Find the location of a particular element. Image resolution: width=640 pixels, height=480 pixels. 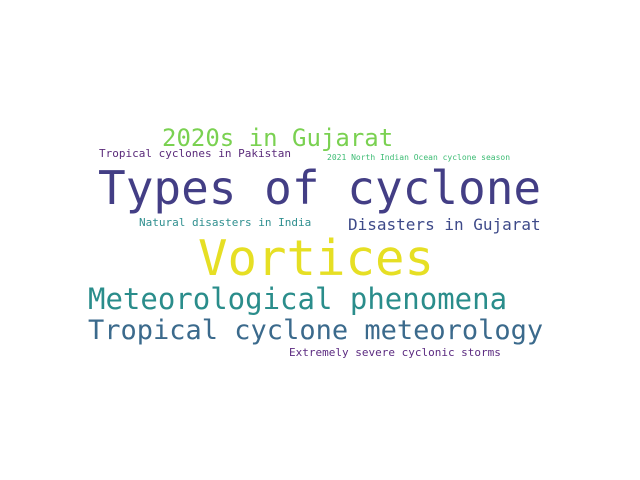

word-meteorological-phenomena: Meteorological phenomena is located at coordinates (298, 299).